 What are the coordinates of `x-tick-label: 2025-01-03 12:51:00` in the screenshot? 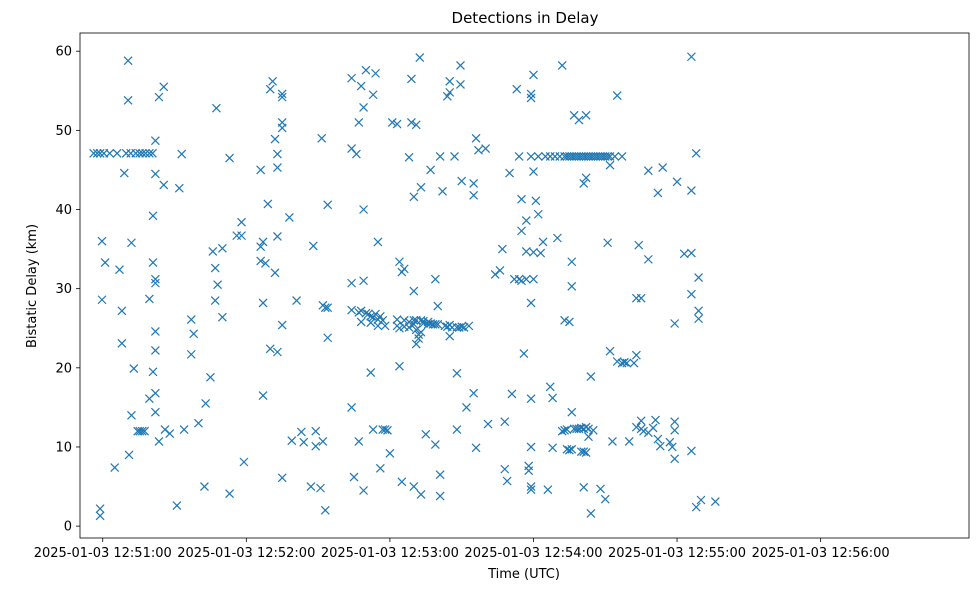 It's located at (103, 553).